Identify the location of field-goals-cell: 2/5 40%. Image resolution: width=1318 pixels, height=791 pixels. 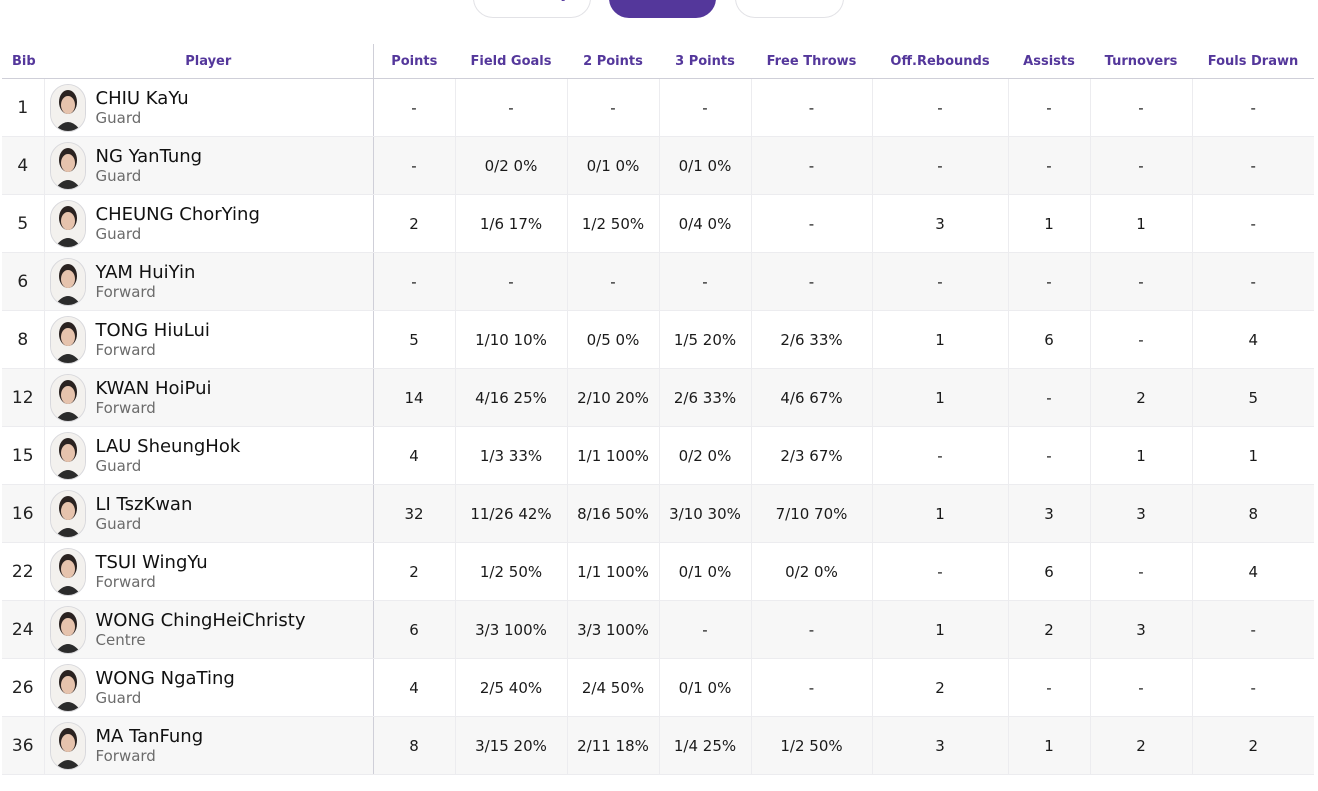
(511, 687).